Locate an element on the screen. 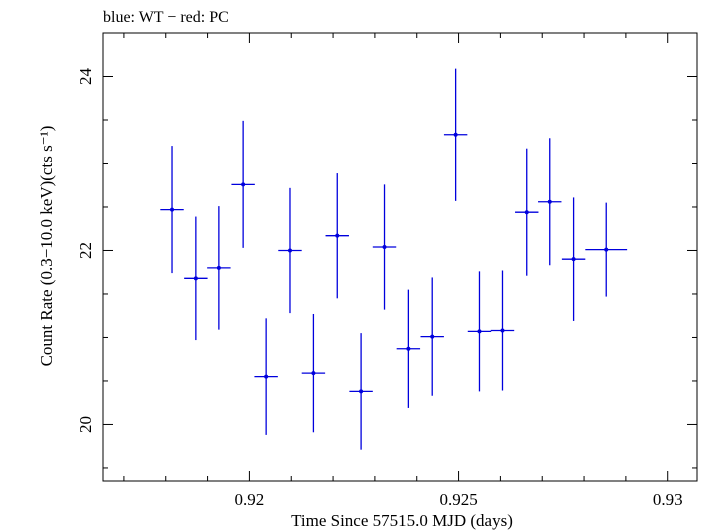 The image size is (709, 532). x-tick-labels: 0.92 0.925 0.93 is located at coordinates (459, 499).